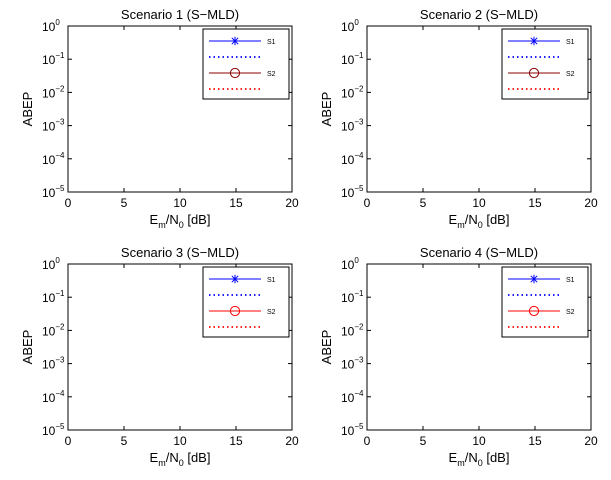  What do you see at coordinates (53, 430) in the screenshot?
I see `panel-3-ytick-label: 10⁻⁵` at bounding box center [53, 430].